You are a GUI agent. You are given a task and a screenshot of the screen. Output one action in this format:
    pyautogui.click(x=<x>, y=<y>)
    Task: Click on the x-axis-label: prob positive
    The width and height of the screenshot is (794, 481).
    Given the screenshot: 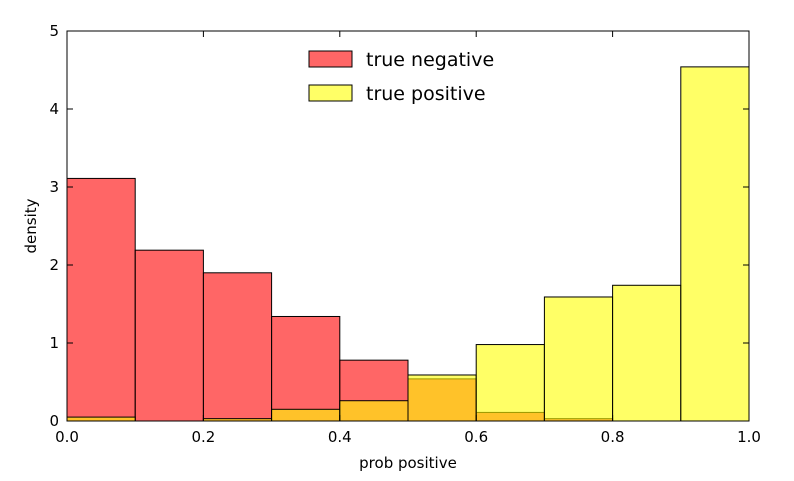 What is the action you would take?
    pyautogui.click(x=408, y=463)
    